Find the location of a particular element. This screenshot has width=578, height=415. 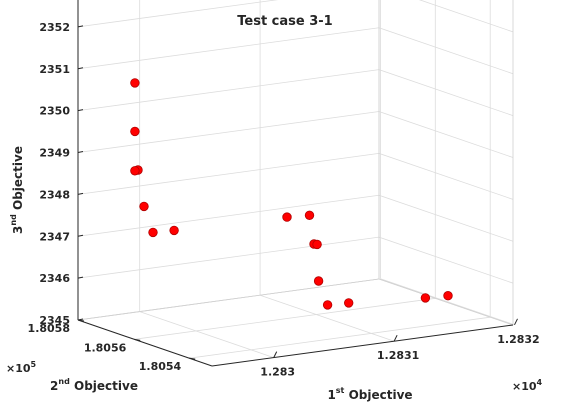

y-axis-label-rest: Objective is located at coordinates (104, 386).